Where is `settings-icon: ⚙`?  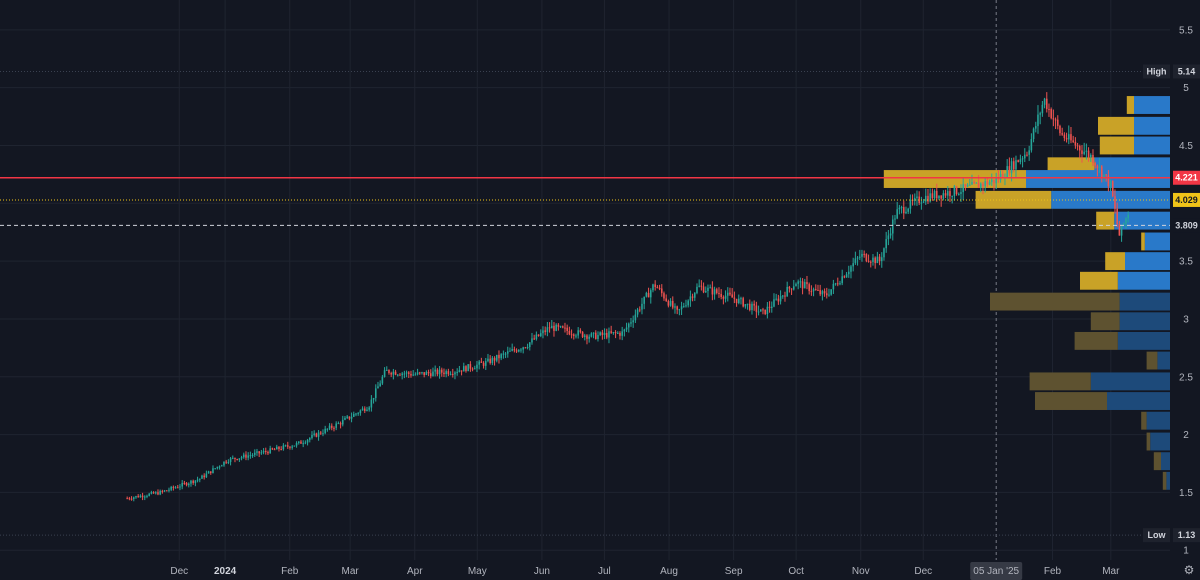
settings-icon: ⚙ is located at coordinates (1189, 570).